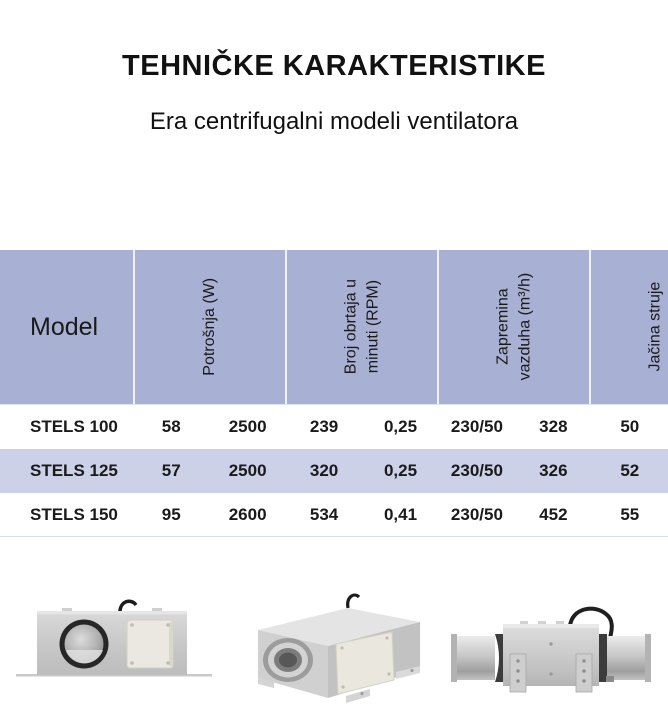  Describe the element at coordinates (553, 470) in the screenshot. I see `value-cell: 326` at that location.